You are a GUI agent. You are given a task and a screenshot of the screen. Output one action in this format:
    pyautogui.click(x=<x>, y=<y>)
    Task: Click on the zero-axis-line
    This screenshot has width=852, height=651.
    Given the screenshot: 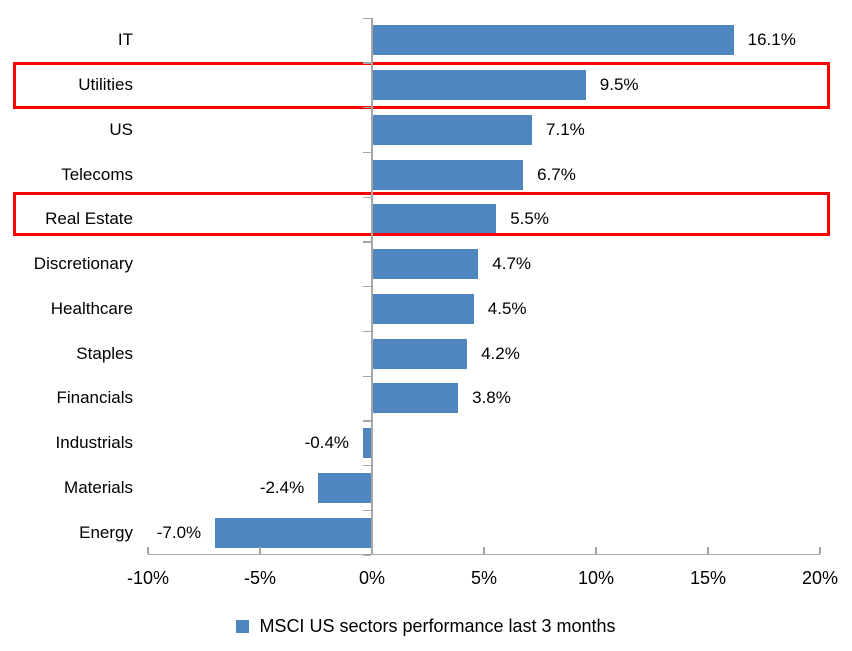 What is the action you would take?
    pyautogui.click(x=371, y=286)
    